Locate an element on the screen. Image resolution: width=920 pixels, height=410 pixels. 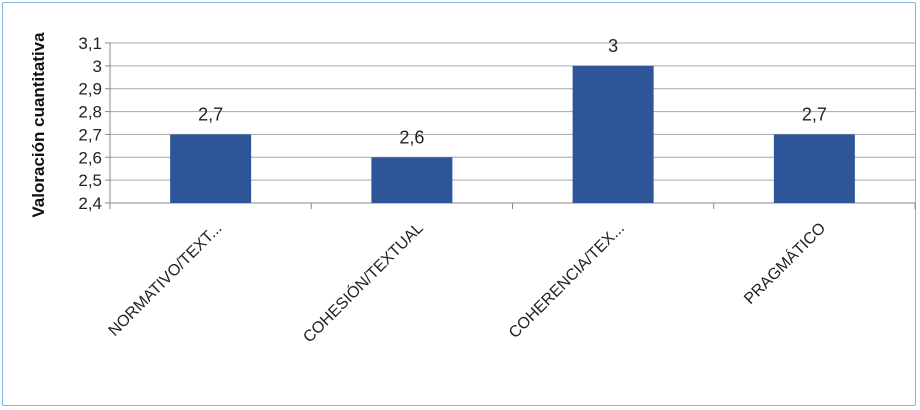
data-label: 2,6 is located at coordinates (411, 137).